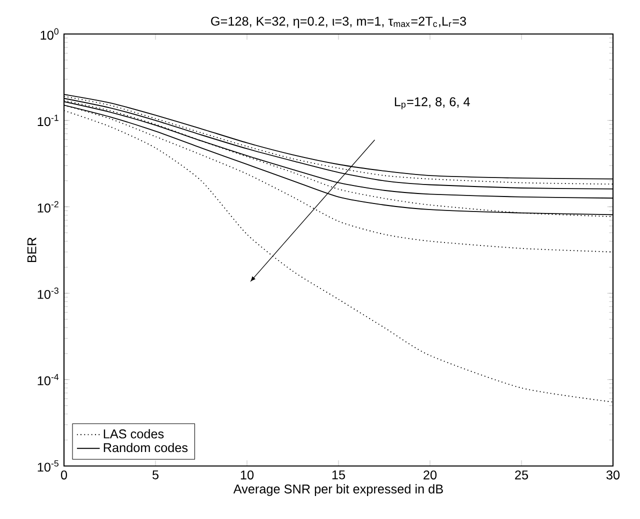 The image size is (640, 519). Describe the element at coordinates (31, 250) in the screenshot. I see `y-axis-title: BER` at that location.